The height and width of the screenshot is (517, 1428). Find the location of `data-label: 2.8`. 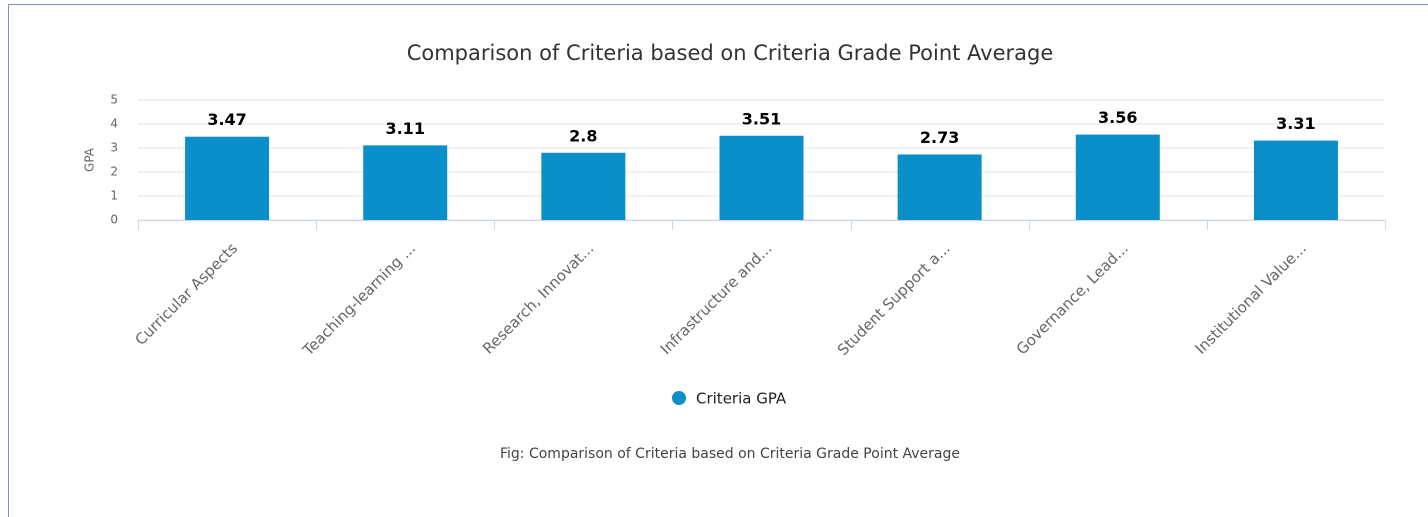

data-label: 2.8 is located at coordinates (583, 135).